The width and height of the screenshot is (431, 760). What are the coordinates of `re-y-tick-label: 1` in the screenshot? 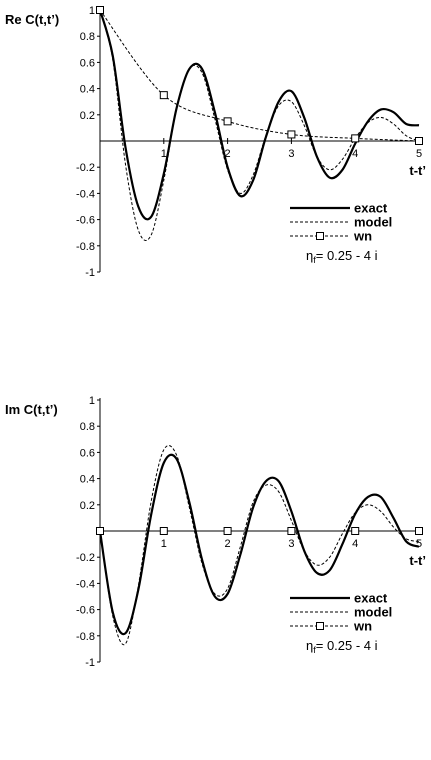 It's located at (92, 11).